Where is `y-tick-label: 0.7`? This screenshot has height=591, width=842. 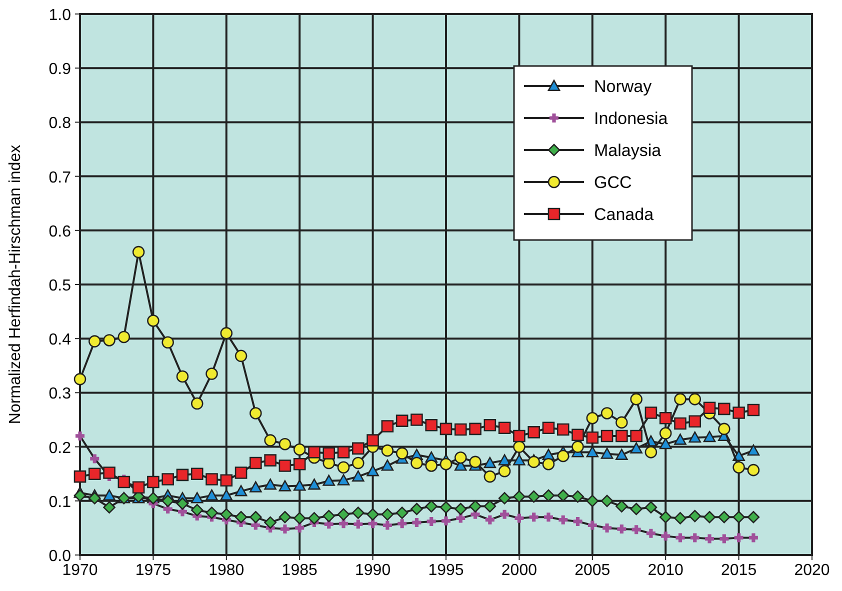
y-tick-label: 0.7 is located at coordinates (60, 177).